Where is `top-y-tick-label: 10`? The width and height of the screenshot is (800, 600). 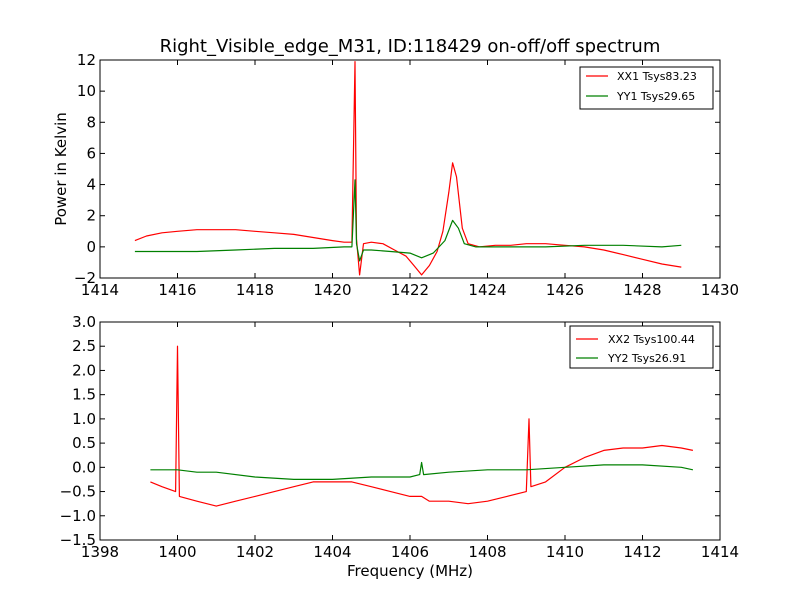
top-y-tick-label: 10 is located at coordinates (86, 91).